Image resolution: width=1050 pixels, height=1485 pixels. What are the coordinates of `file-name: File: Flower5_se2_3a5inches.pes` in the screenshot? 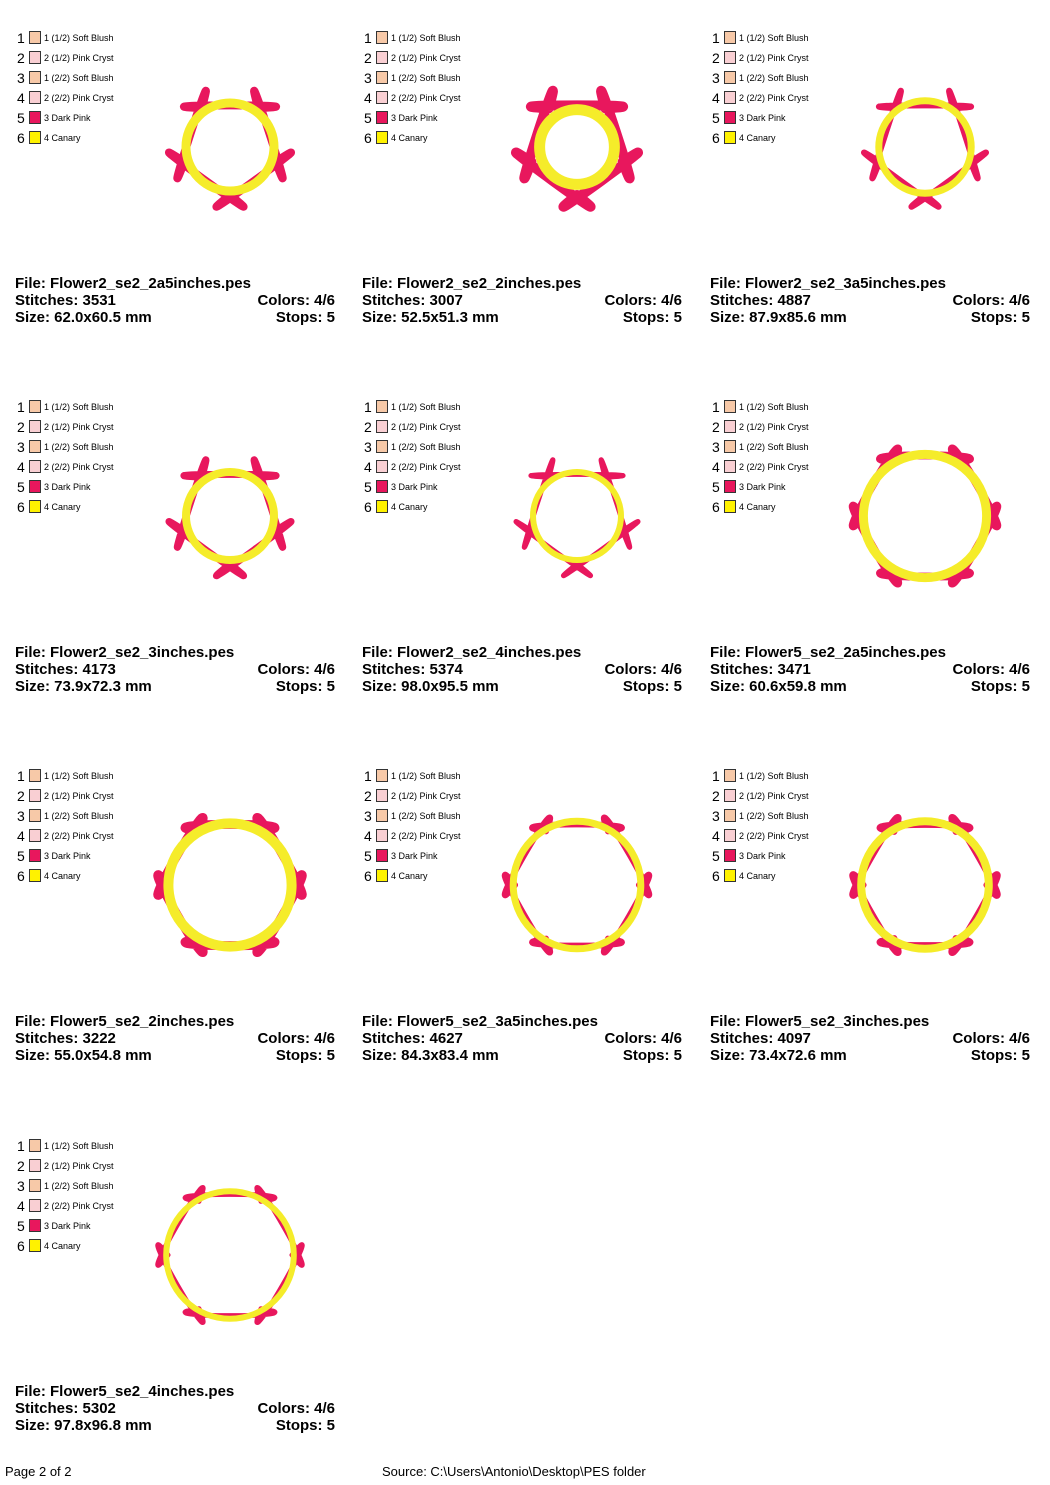 It's located at (480, 1021).